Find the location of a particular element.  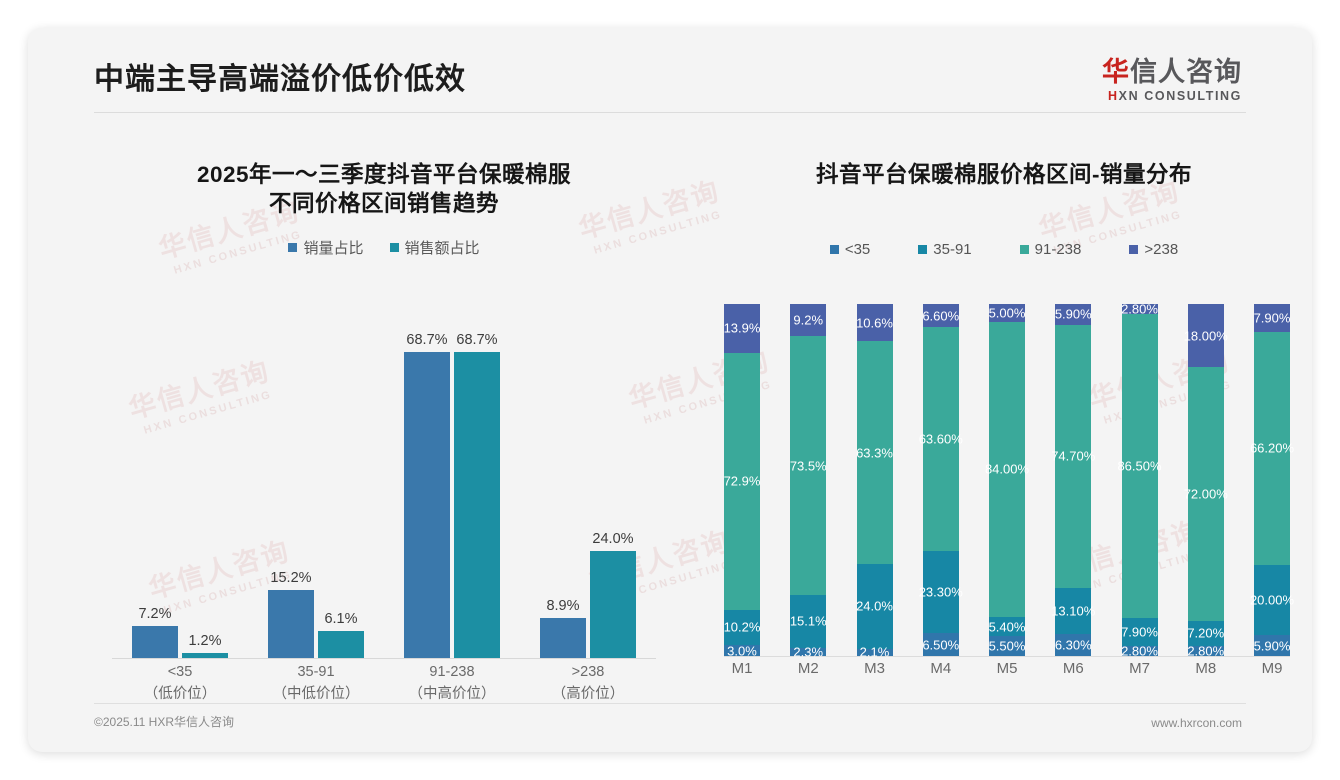

stacked-bar-segment: 20.00% is located at coordinates (1272, 600).